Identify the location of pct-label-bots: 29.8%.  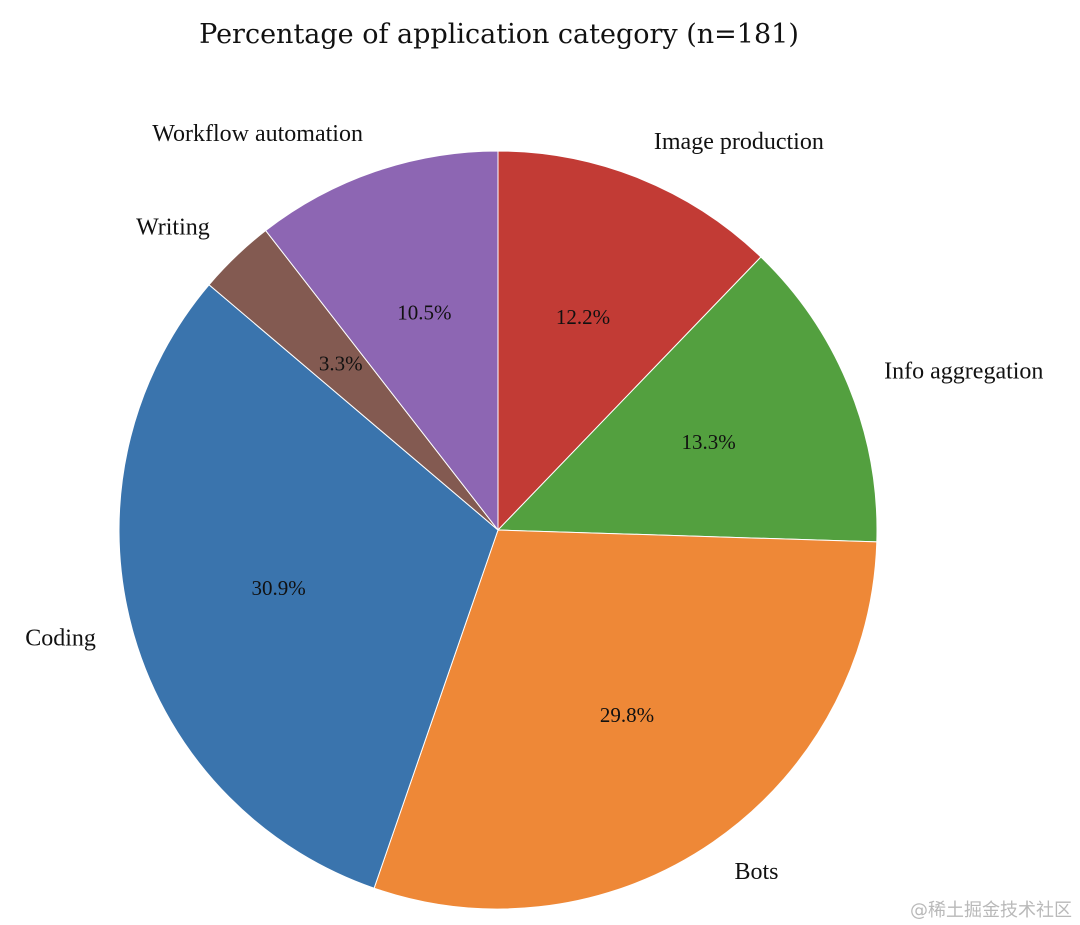
(627, 715).